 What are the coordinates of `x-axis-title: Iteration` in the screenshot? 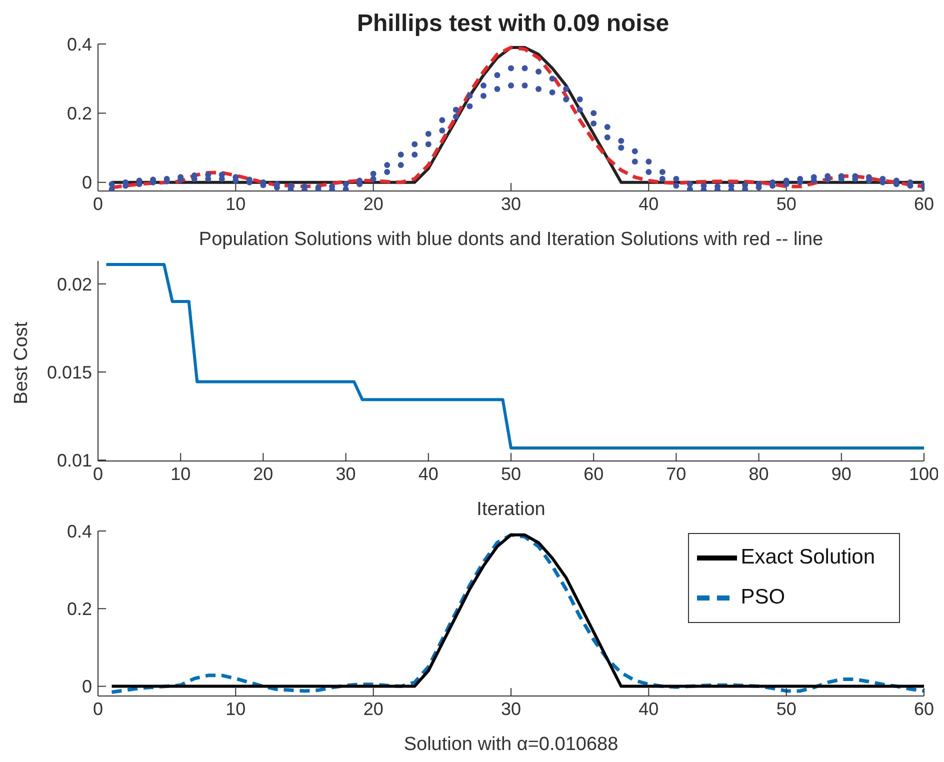 It's located at (511, 509).